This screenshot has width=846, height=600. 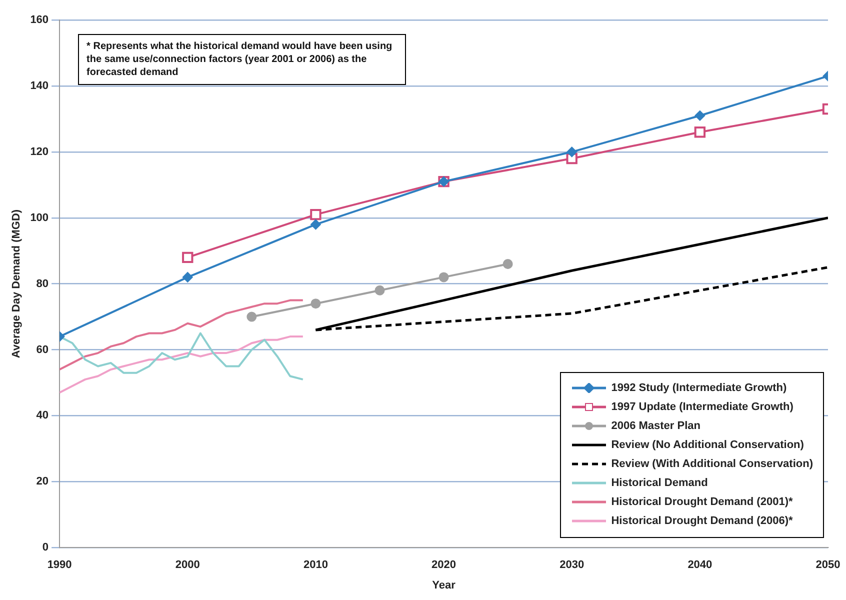 I want to click on y-tick-label: 20, so click(x=42, y=482).